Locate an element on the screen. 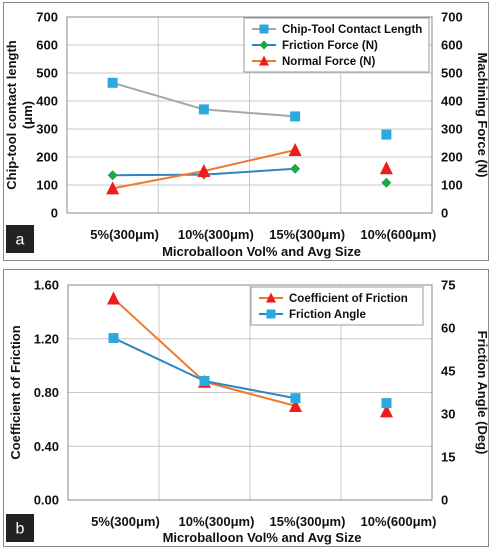  legend-entry-label: Coefficient of Friction is located at coordinates (348, 299).